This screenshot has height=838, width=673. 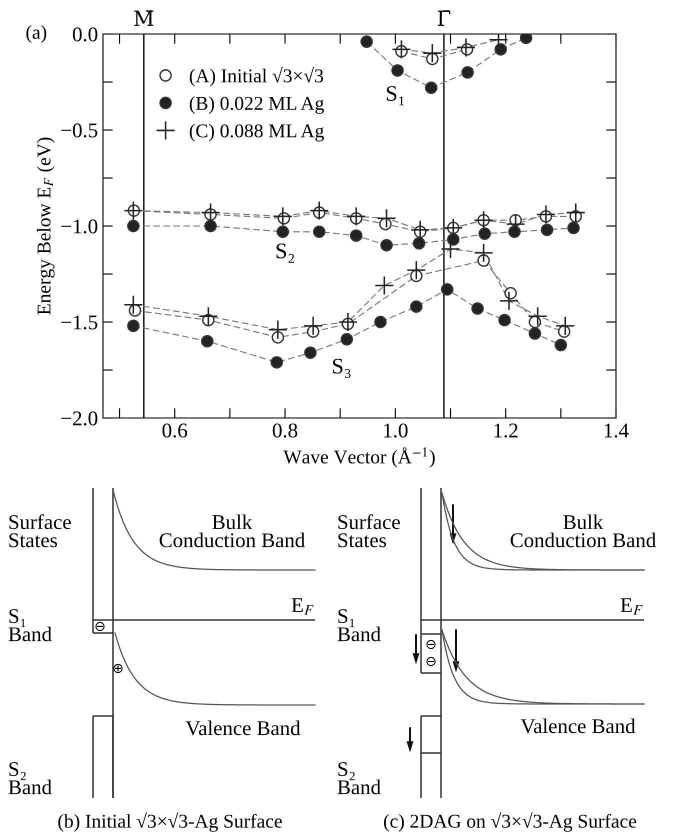 What do you see at coordinates (616, 431) in the screenshot?
I see `x-tick-label: 1.4` at bounding box center [616, 431].